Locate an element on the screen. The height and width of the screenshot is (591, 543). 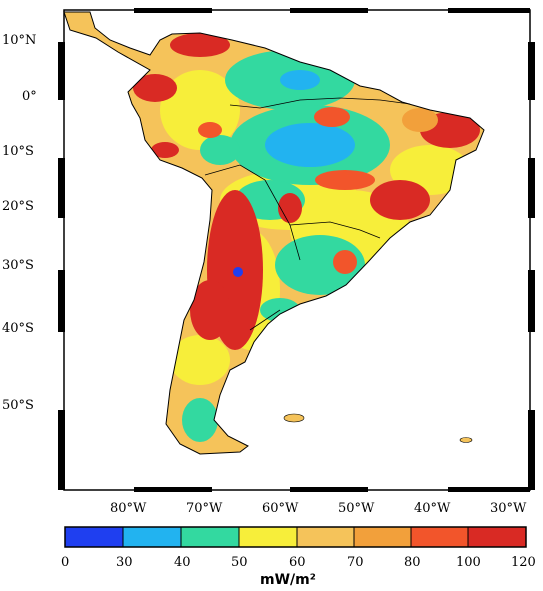
falkland-islands is located at coordinates (294, 418).